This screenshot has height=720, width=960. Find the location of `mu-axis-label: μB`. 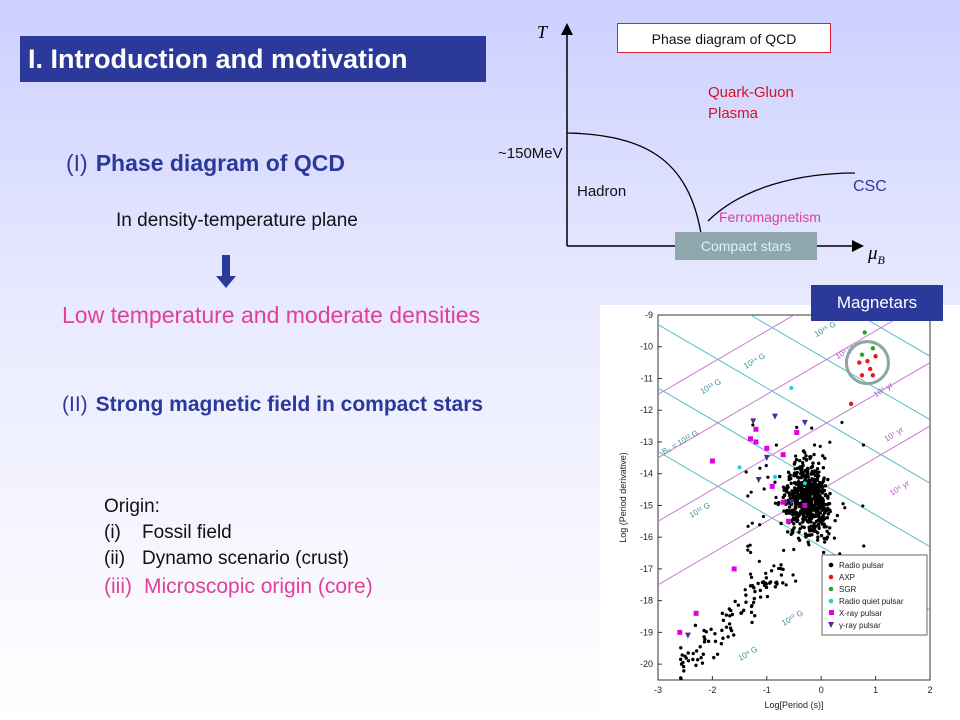

mu-axis-label: μB is located at coordinates (876, 255).